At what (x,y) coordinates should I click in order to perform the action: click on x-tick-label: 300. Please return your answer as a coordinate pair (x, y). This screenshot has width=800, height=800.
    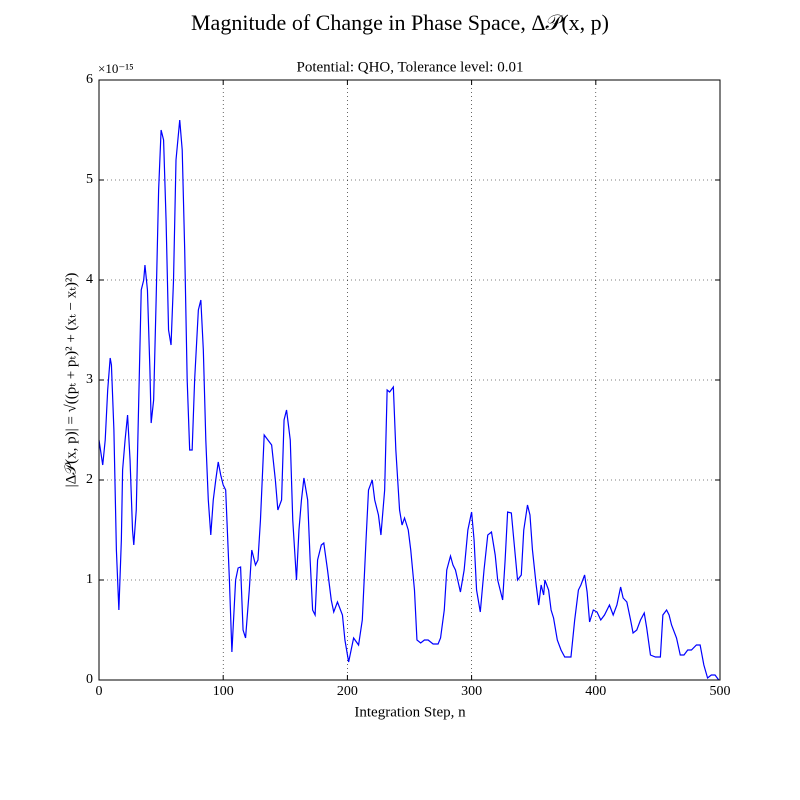
    Looking at the image, I should click on (471, 691).